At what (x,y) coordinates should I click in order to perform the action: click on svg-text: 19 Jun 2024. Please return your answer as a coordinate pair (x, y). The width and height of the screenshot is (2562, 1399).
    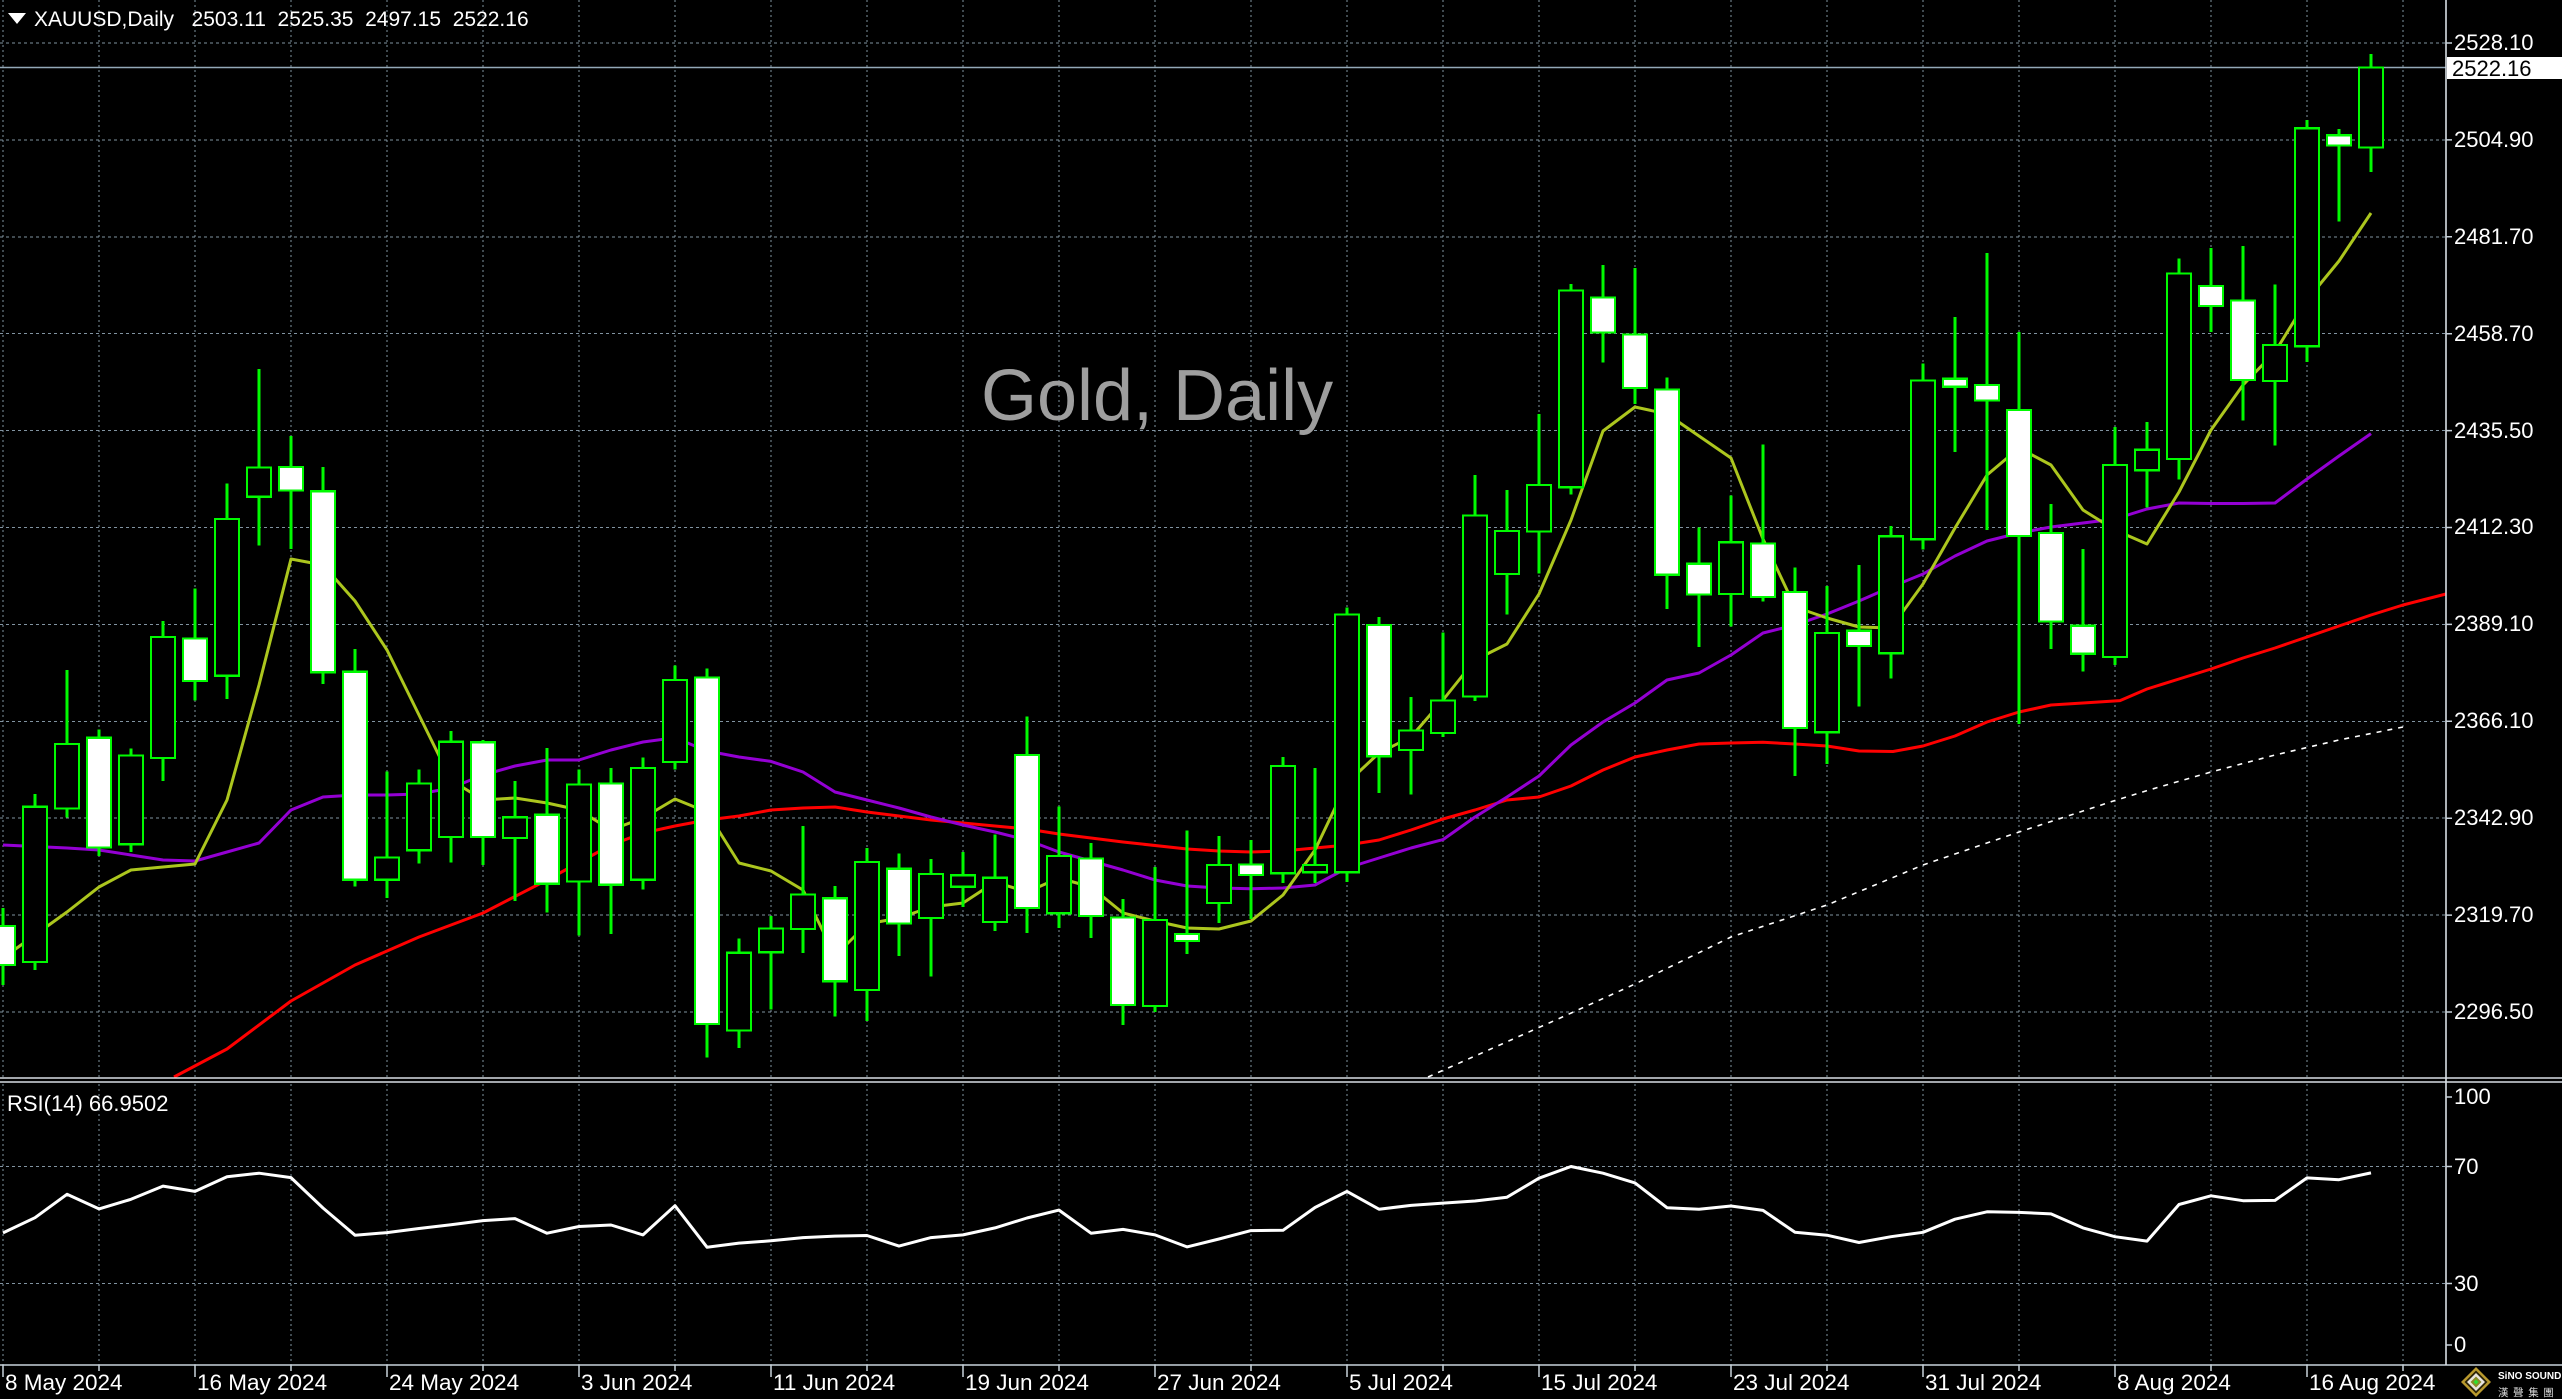
    Looking at the image, I should click on (1027, 1382).